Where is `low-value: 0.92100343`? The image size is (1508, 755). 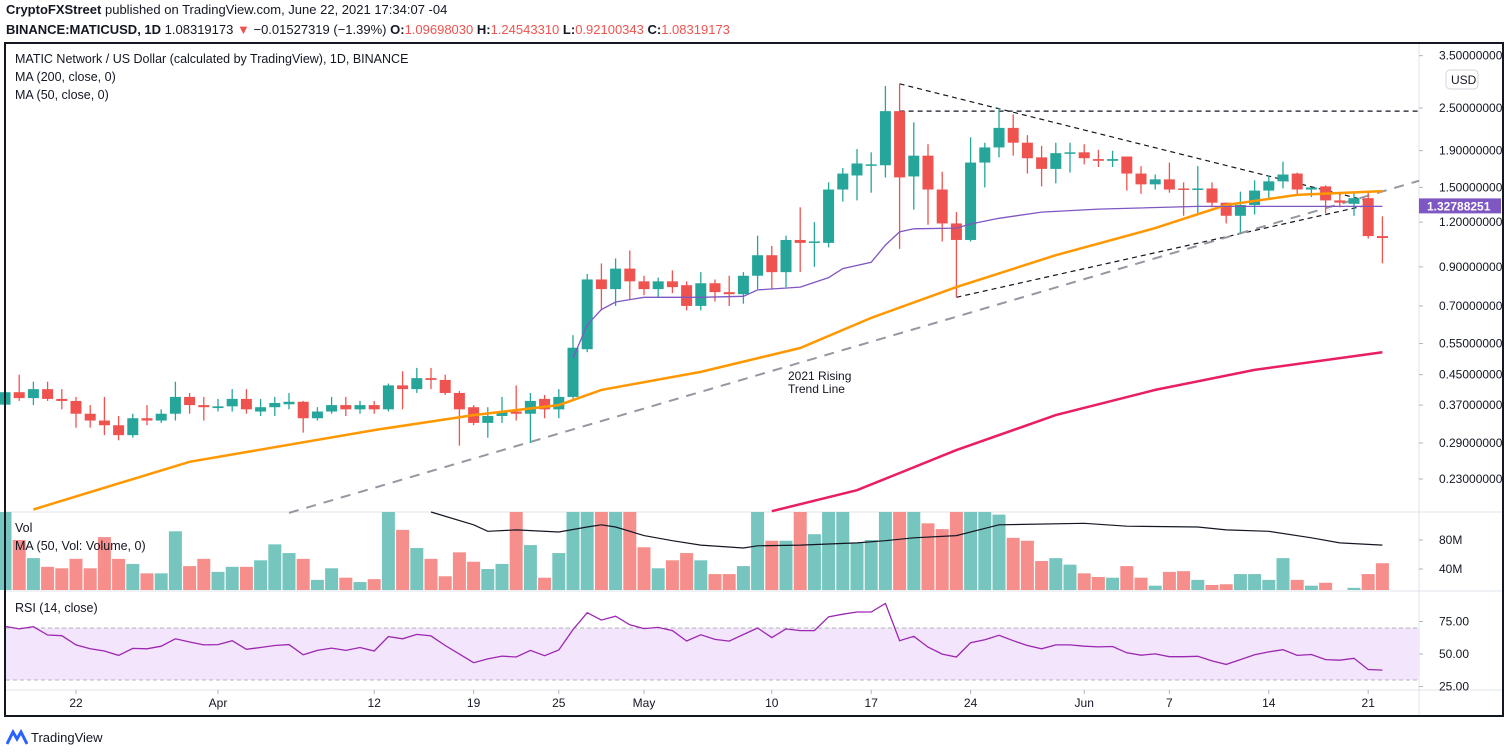
low-value: 0.92100343 is located at coordinates (609, 29).